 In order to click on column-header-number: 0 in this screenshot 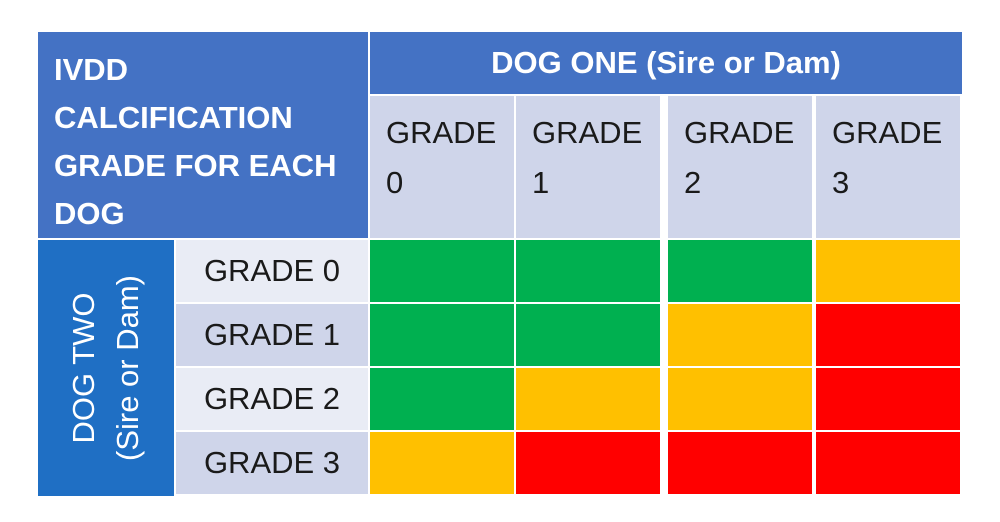, I will do `click(395, 182)`.